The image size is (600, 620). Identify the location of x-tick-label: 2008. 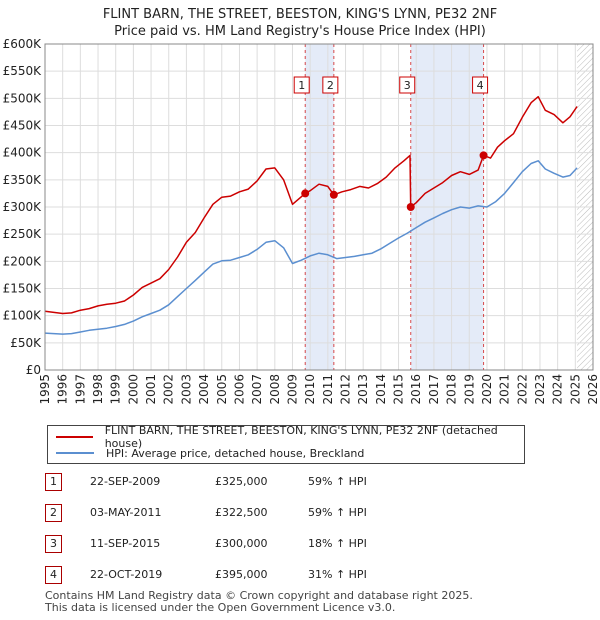
(275, 389).